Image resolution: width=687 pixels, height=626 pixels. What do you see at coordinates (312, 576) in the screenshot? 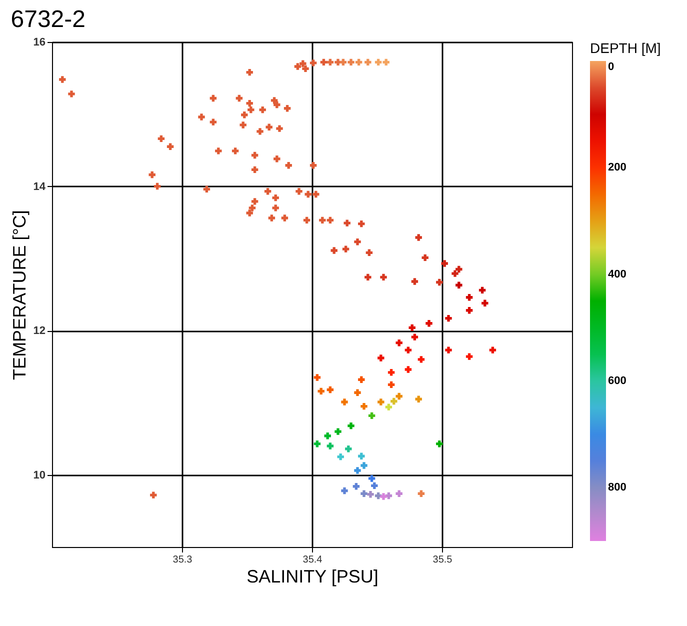
I see `x-axis-title: SALINITY [PSU]` at bounding box center [312, 576].